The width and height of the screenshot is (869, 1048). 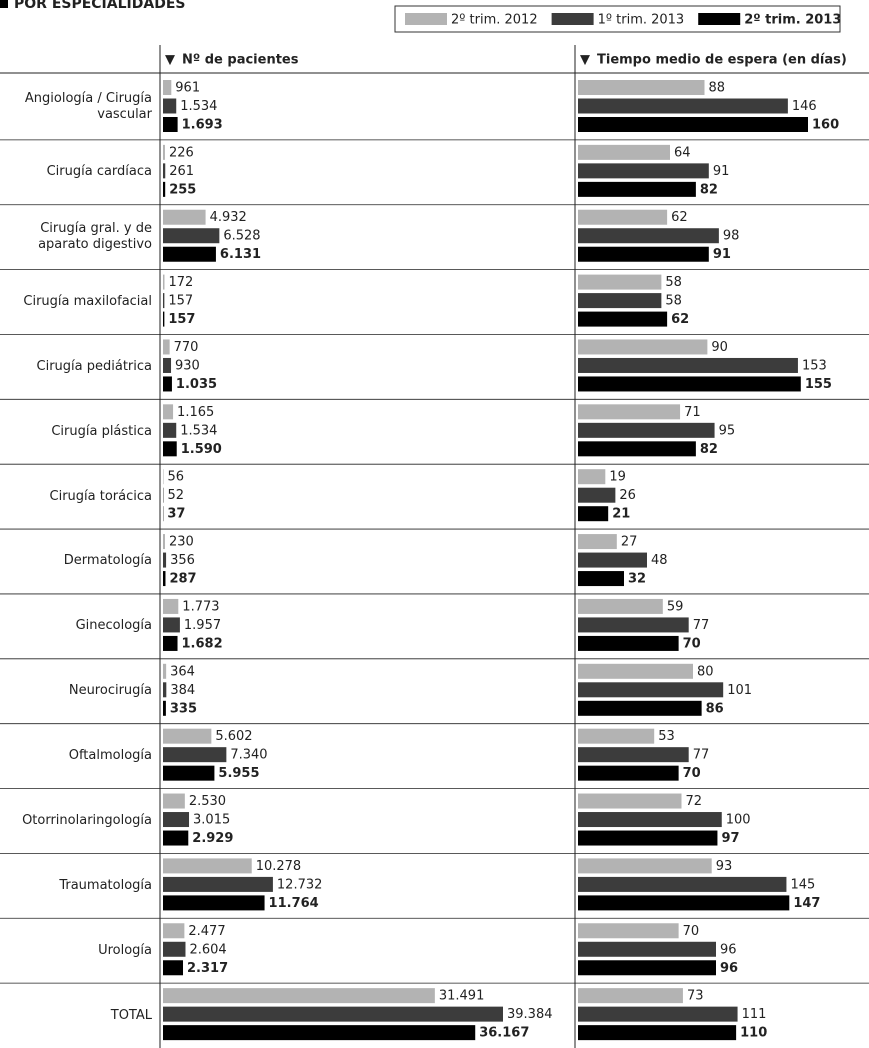 I want to click on value-label: 32, so click(x=637, y=579).